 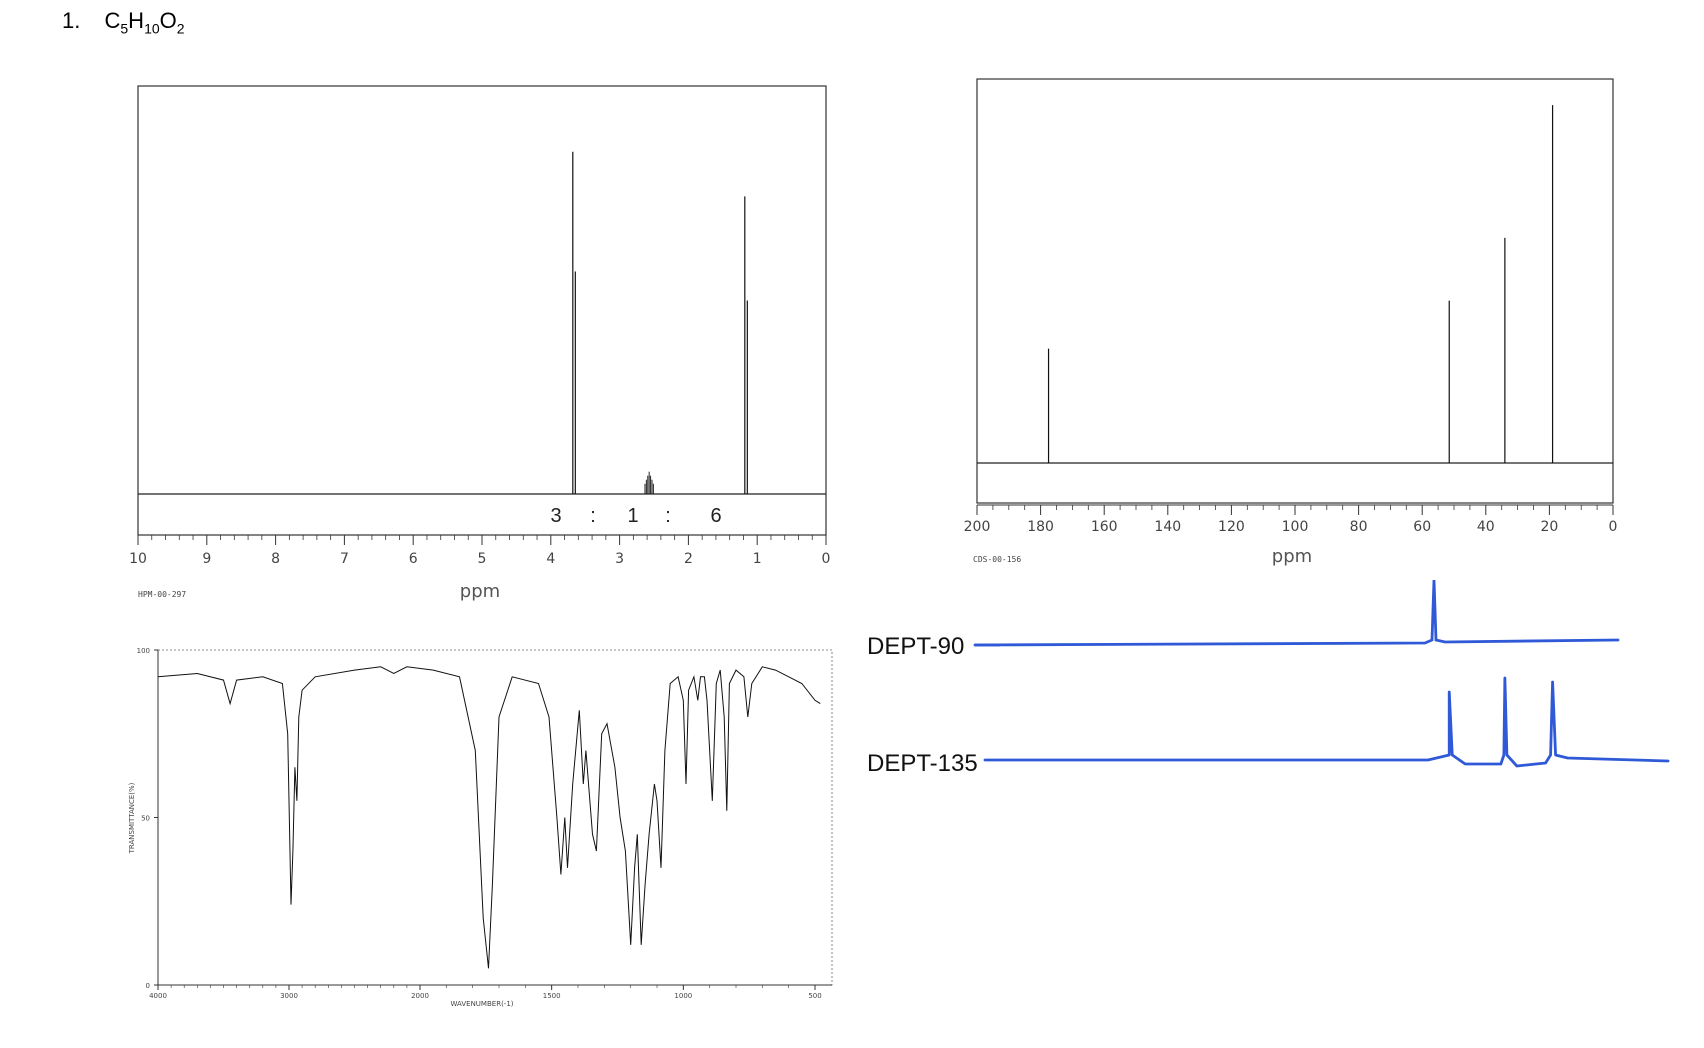 What do you see at coordinates (112, 20) in the screenshot?
I see `formula-c: C` at bounding box center [112, 20].